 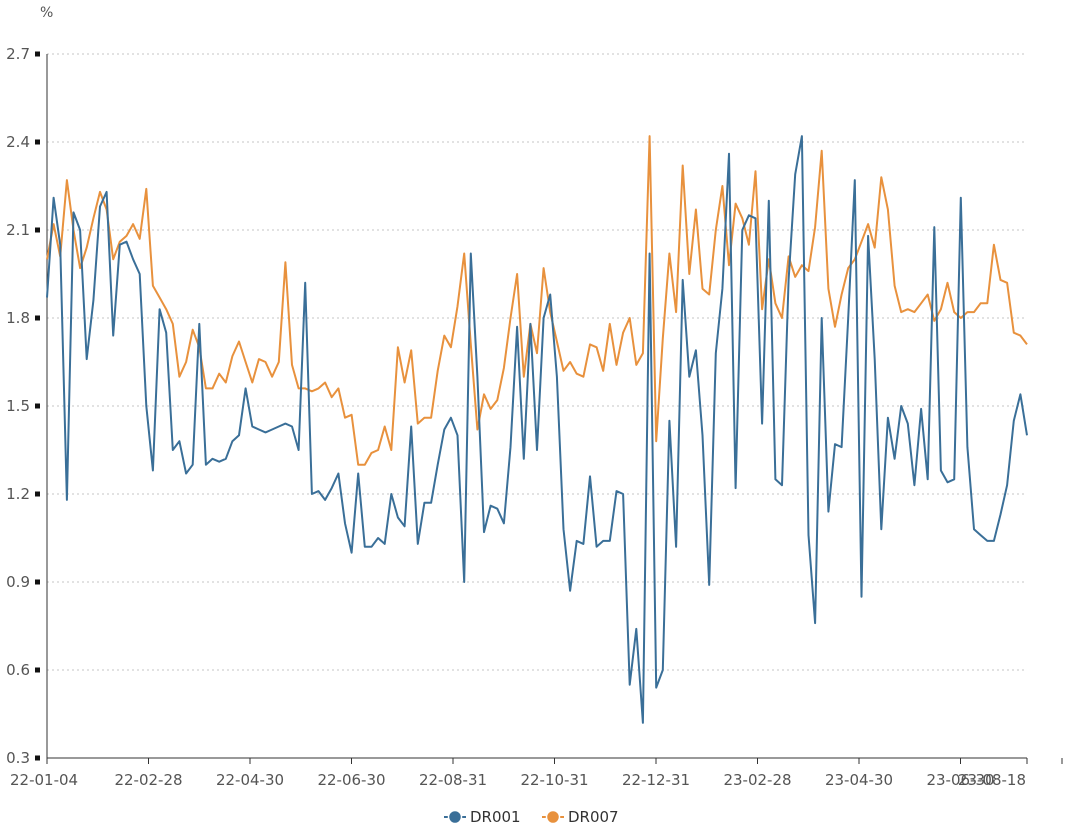 I want to click on legend: DR001 DR007, so click(x=531, y=817).